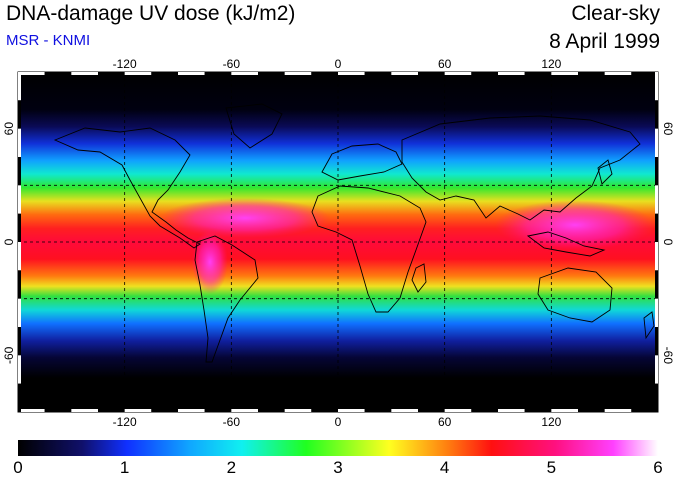  What do you see at coordinates (231, 467) in the screenshot?
I see `colorbar-label: 2` at bounding box center [231, 467].